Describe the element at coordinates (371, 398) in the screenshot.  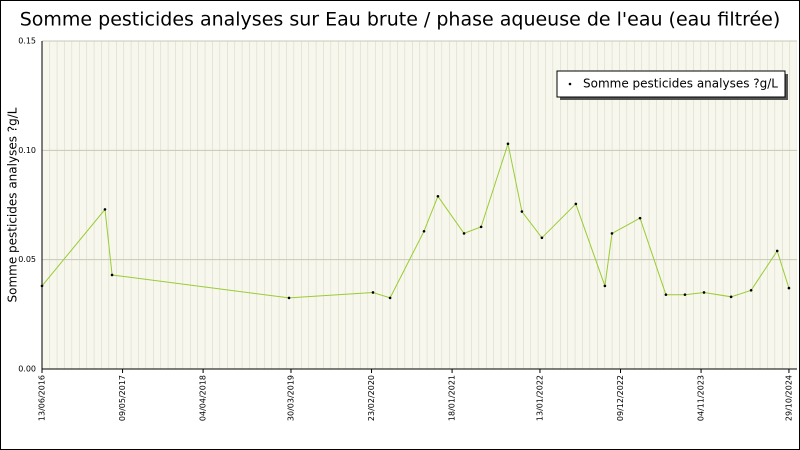
I see `x-tick-label: 23/02/2020` at that location.